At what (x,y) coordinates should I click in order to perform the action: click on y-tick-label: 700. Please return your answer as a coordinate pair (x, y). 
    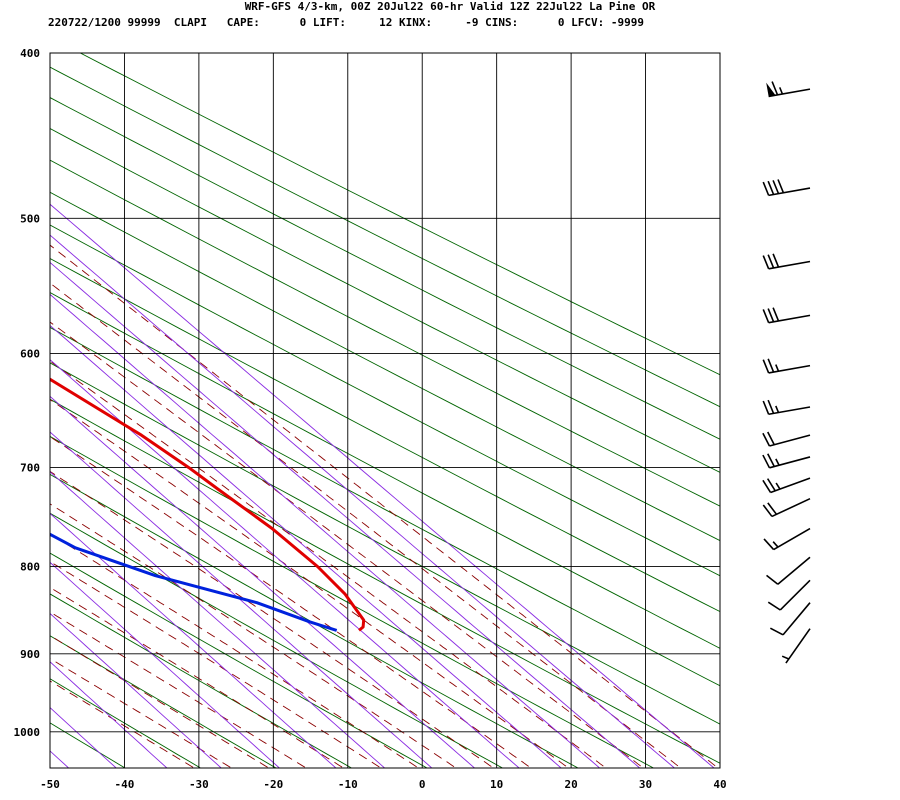
    Looking at the image, I should click on (30, 468).